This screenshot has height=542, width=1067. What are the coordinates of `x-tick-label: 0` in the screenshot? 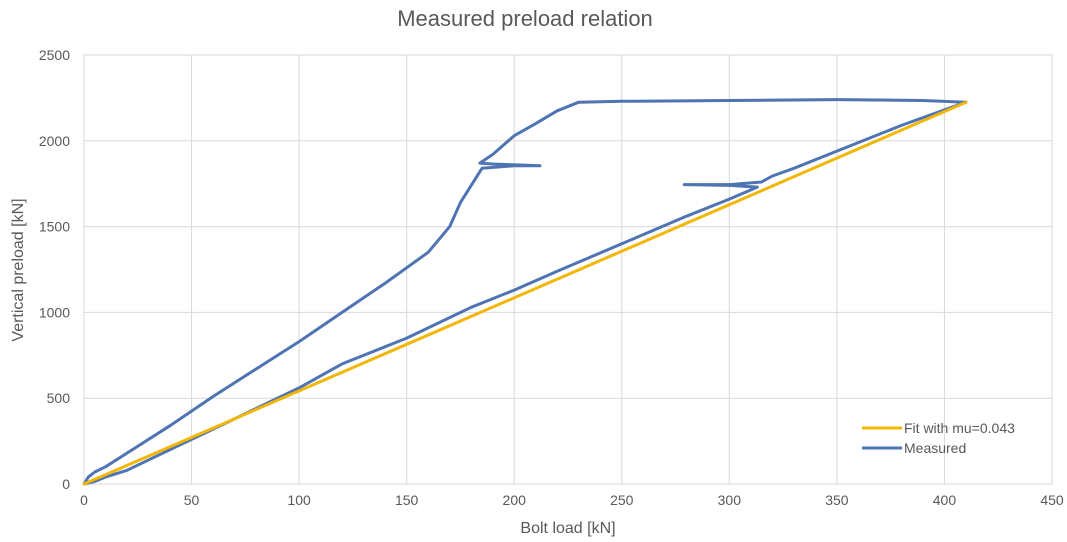 It's located at (84, 500).